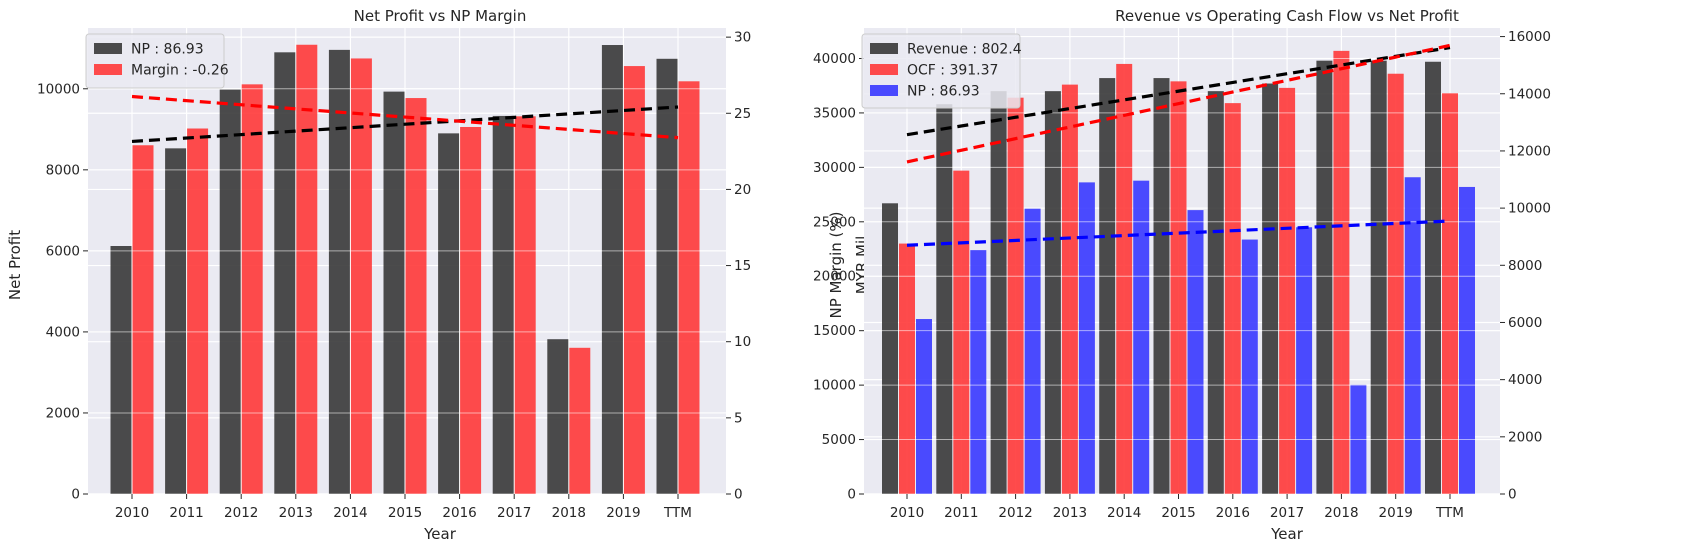 Image resolution: width=1702 pixels, height=550 pixels. What do you see at coordinates (63, 251) in the screenshot?
I see `y-tick-label: 6000` at bounding box center [63, 251].